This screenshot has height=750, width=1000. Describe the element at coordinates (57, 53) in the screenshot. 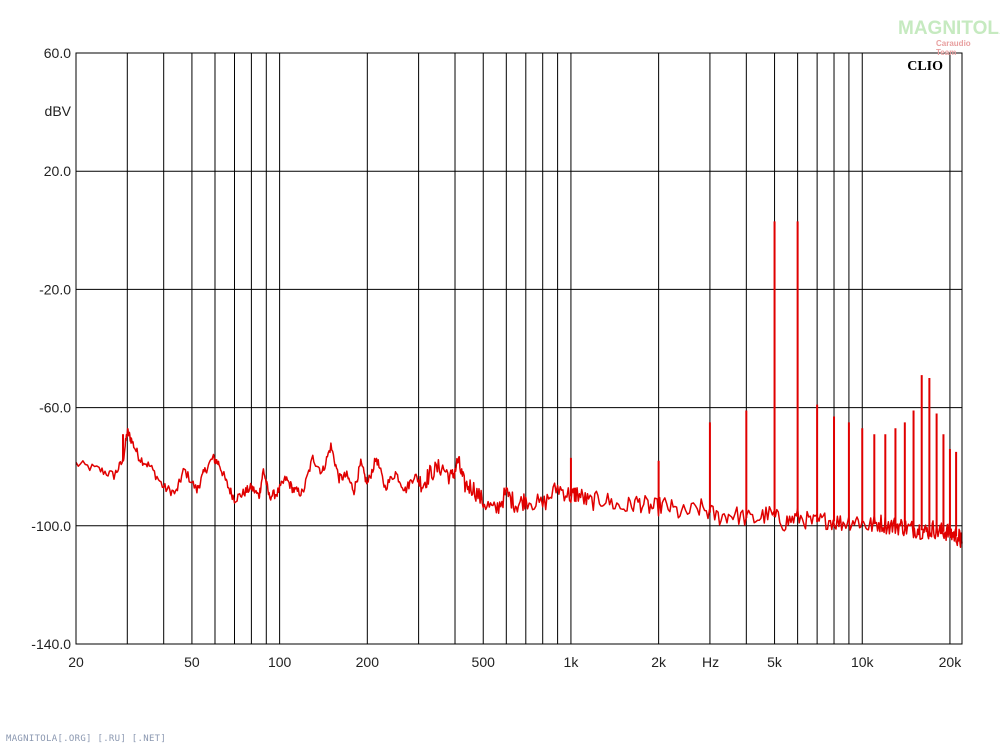

I see `y-tick-label: 60.0` at that location.